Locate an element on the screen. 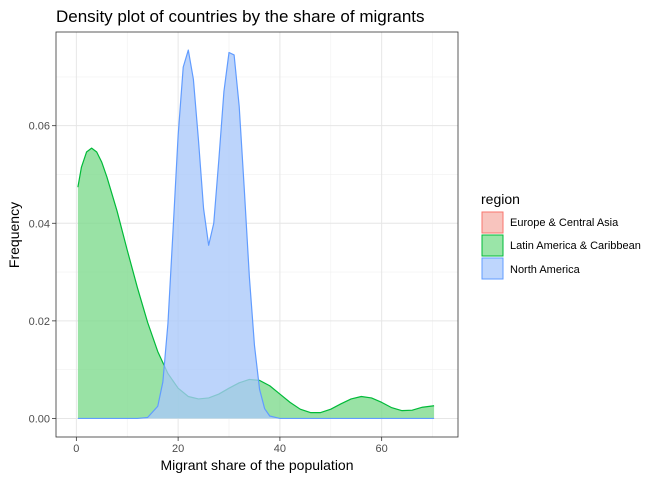 Image resolution: width=672 pixels, height=480 pixels. legend-title: region is located at coordinates (500, 199).